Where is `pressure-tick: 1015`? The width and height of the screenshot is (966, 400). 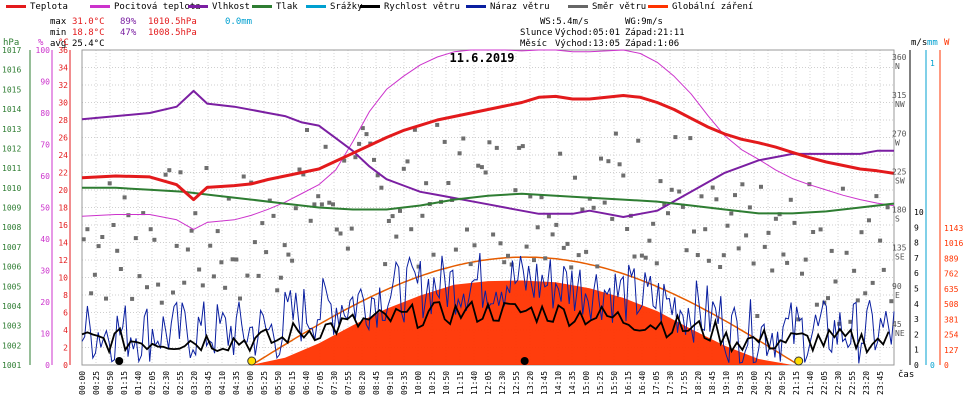 pressure-tick: 1015 is located at coordinates (11, 89).